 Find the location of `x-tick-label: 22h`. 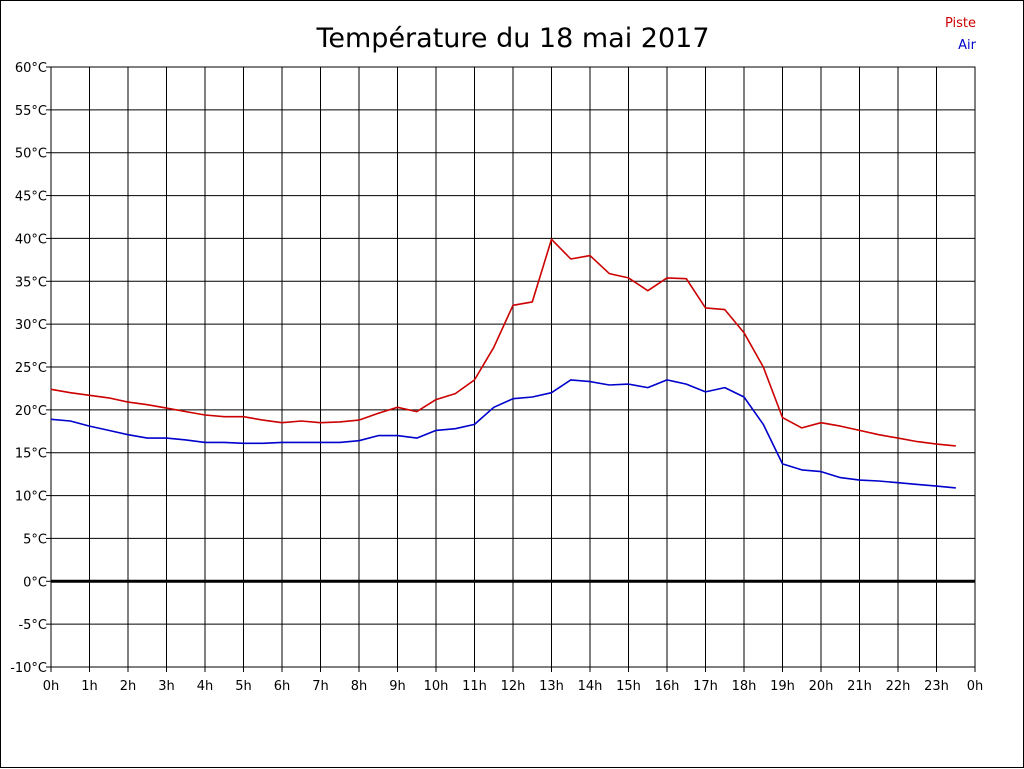

x-tick-label: 22h is located at coordinates (898, 686).